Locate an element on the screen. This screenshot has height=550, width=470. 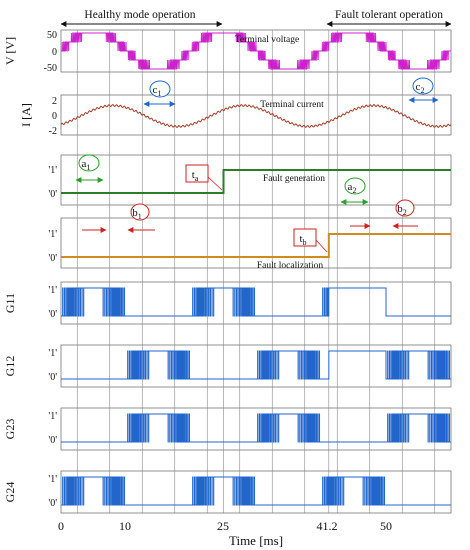
b1-letter: b is located at coordinates (135, 213).